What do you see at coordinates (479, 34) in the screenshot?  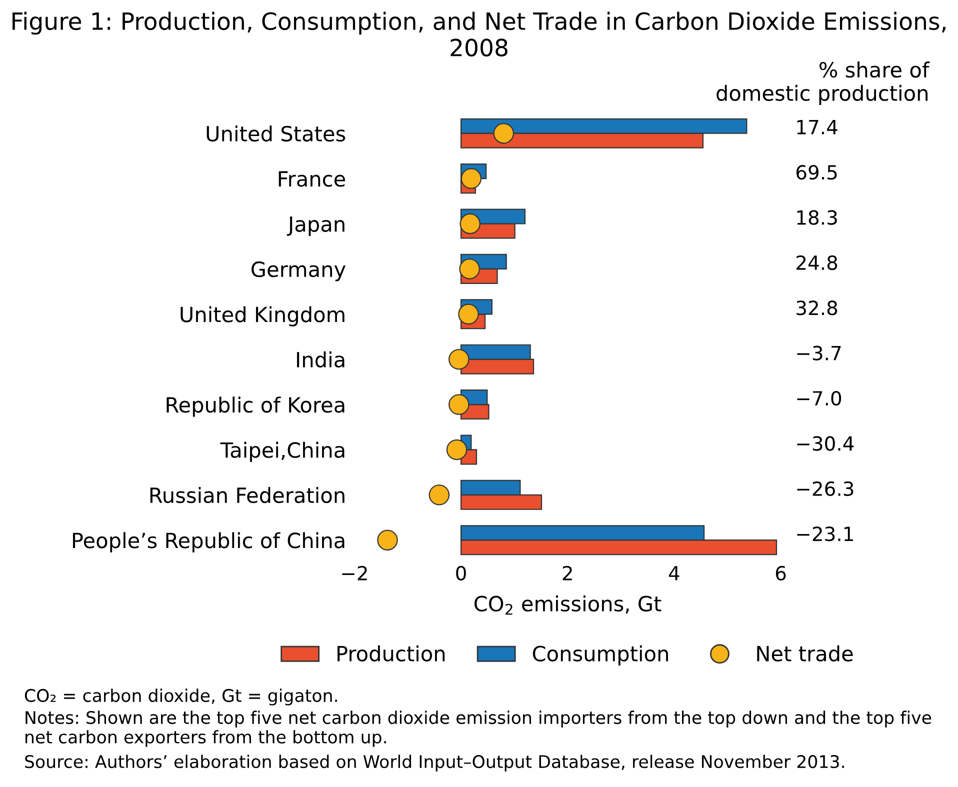 I see `chart-title: Figure 1: Production, Consumption, and Net Trade in Carbon Dioxide Emissions, 2008` at bounding box center [479, 34].